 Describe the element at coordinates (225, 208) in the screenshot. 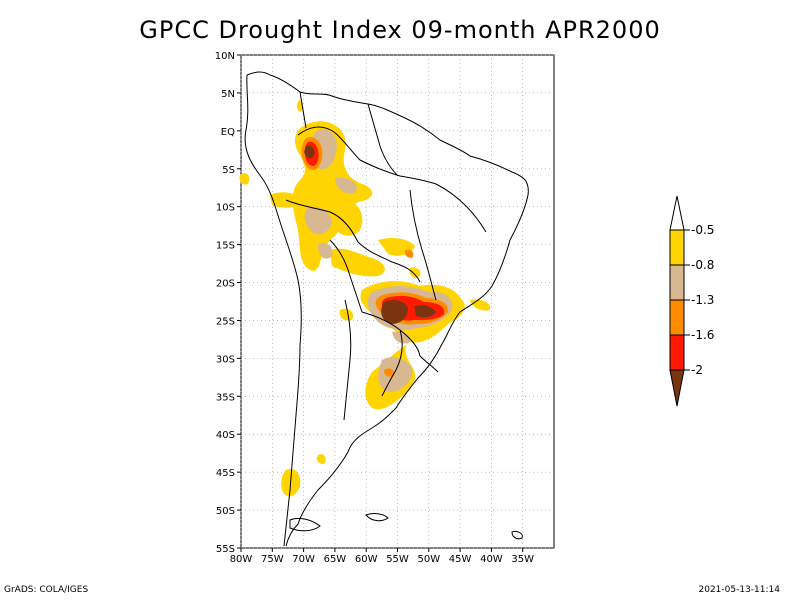

I see `lat-tick-label: 10S` at that location.